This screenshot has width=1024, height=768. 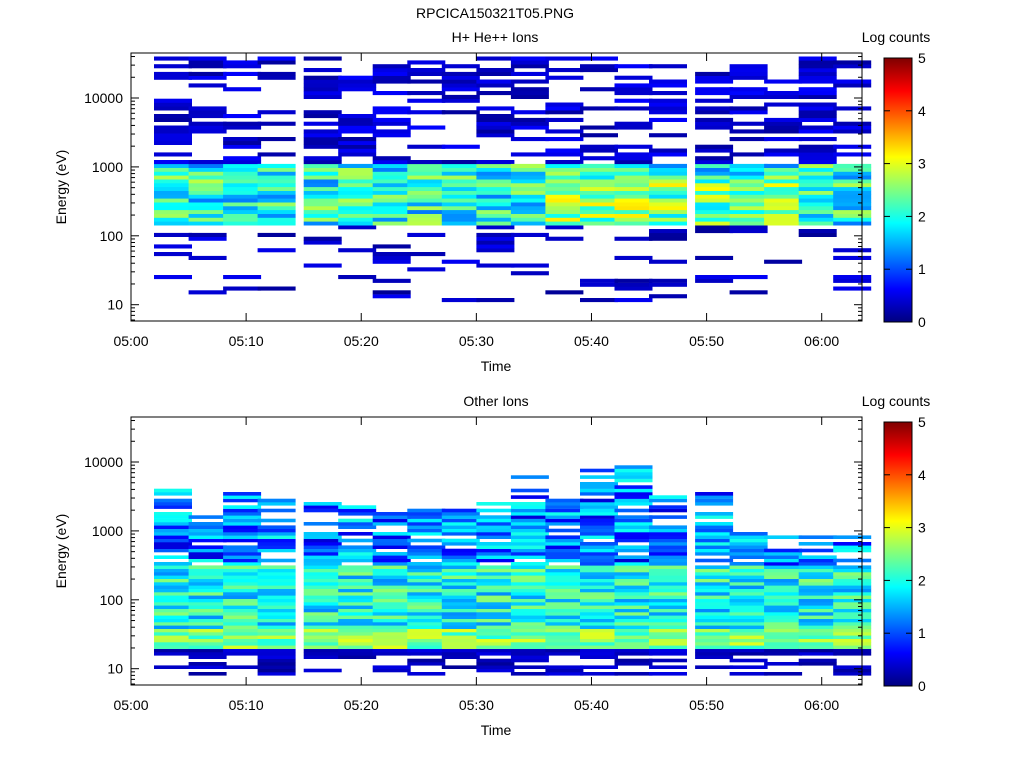 I want to click on y-tick-label: 10000, so click(x=103, y=462).